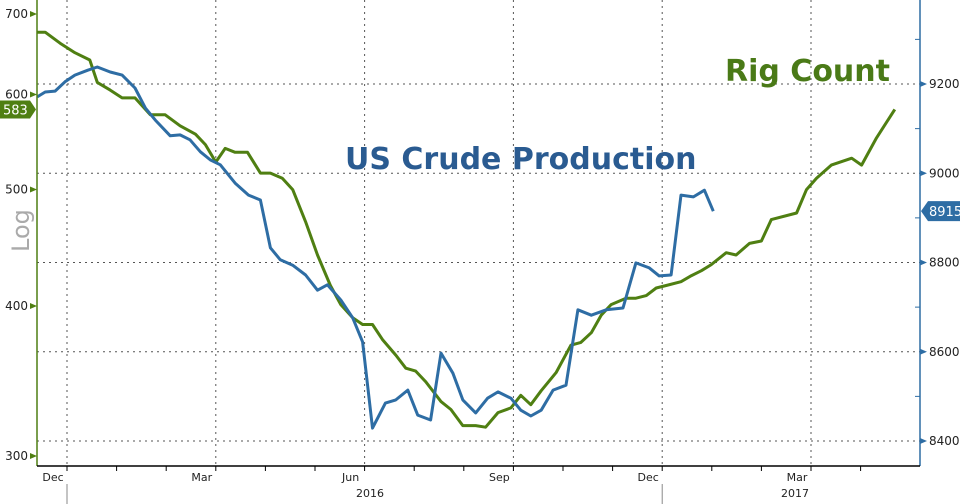 The width and height of the screenshot is (967, 504). I want to click on x-tick-label: Jun, so click(350, 477).